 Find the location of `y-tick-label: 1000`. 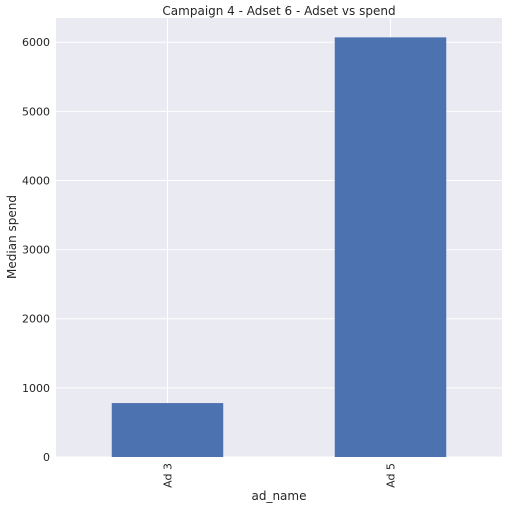

y-tick-label: 1000 is located at coordinates (36, 388).